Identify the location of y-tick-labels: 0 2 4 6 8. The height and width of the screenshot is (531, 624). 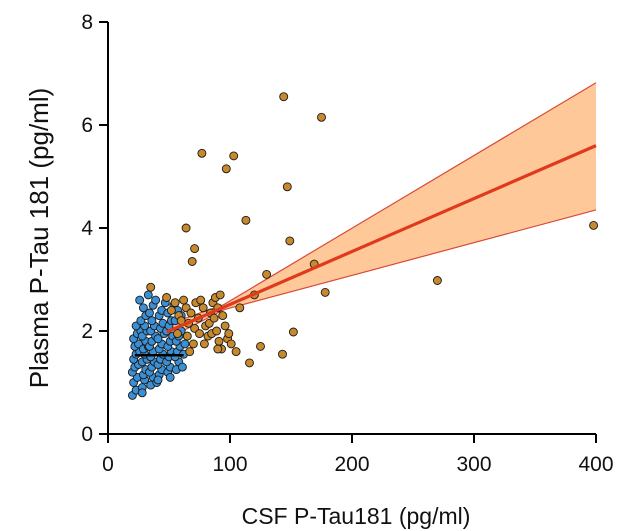
(87, 228).